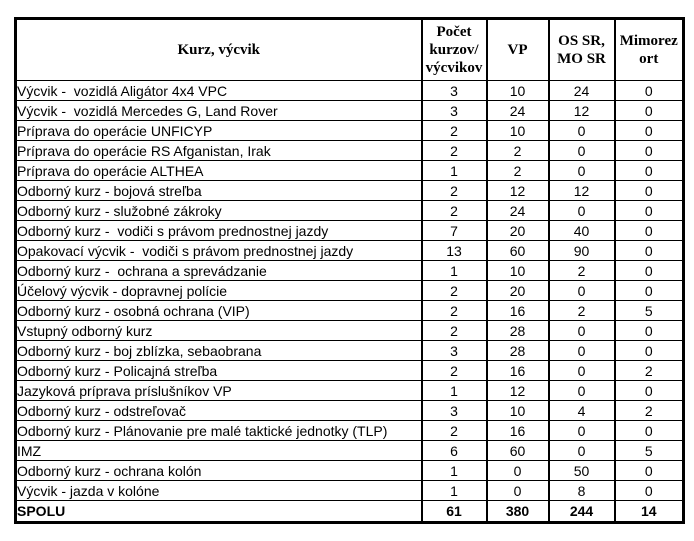  I want to click on column-header-vp: VP, so click(517, 49).